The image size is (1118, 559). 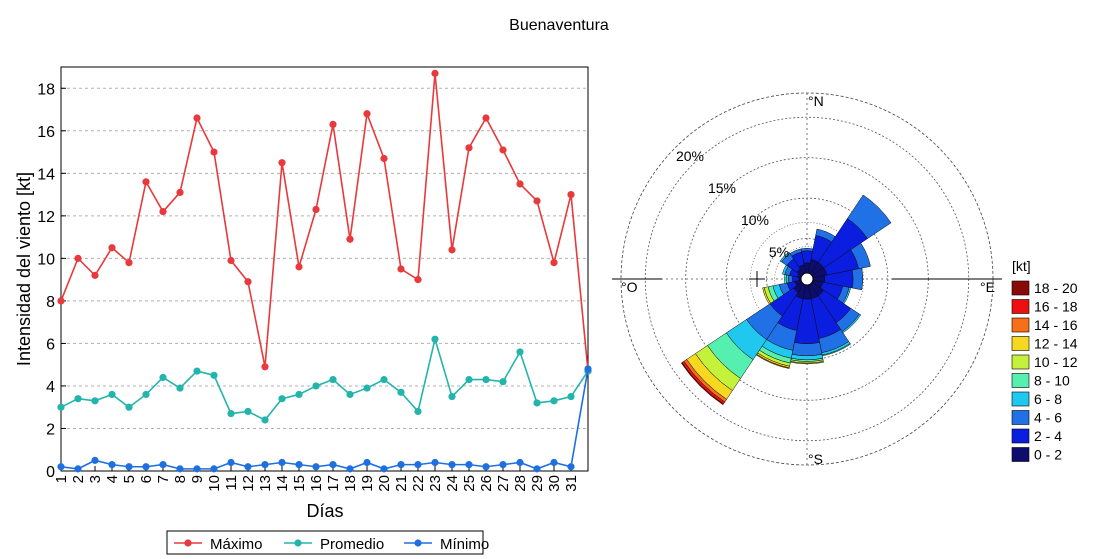 I want to click on rose-petal-sse, so click(x=828, y=317).